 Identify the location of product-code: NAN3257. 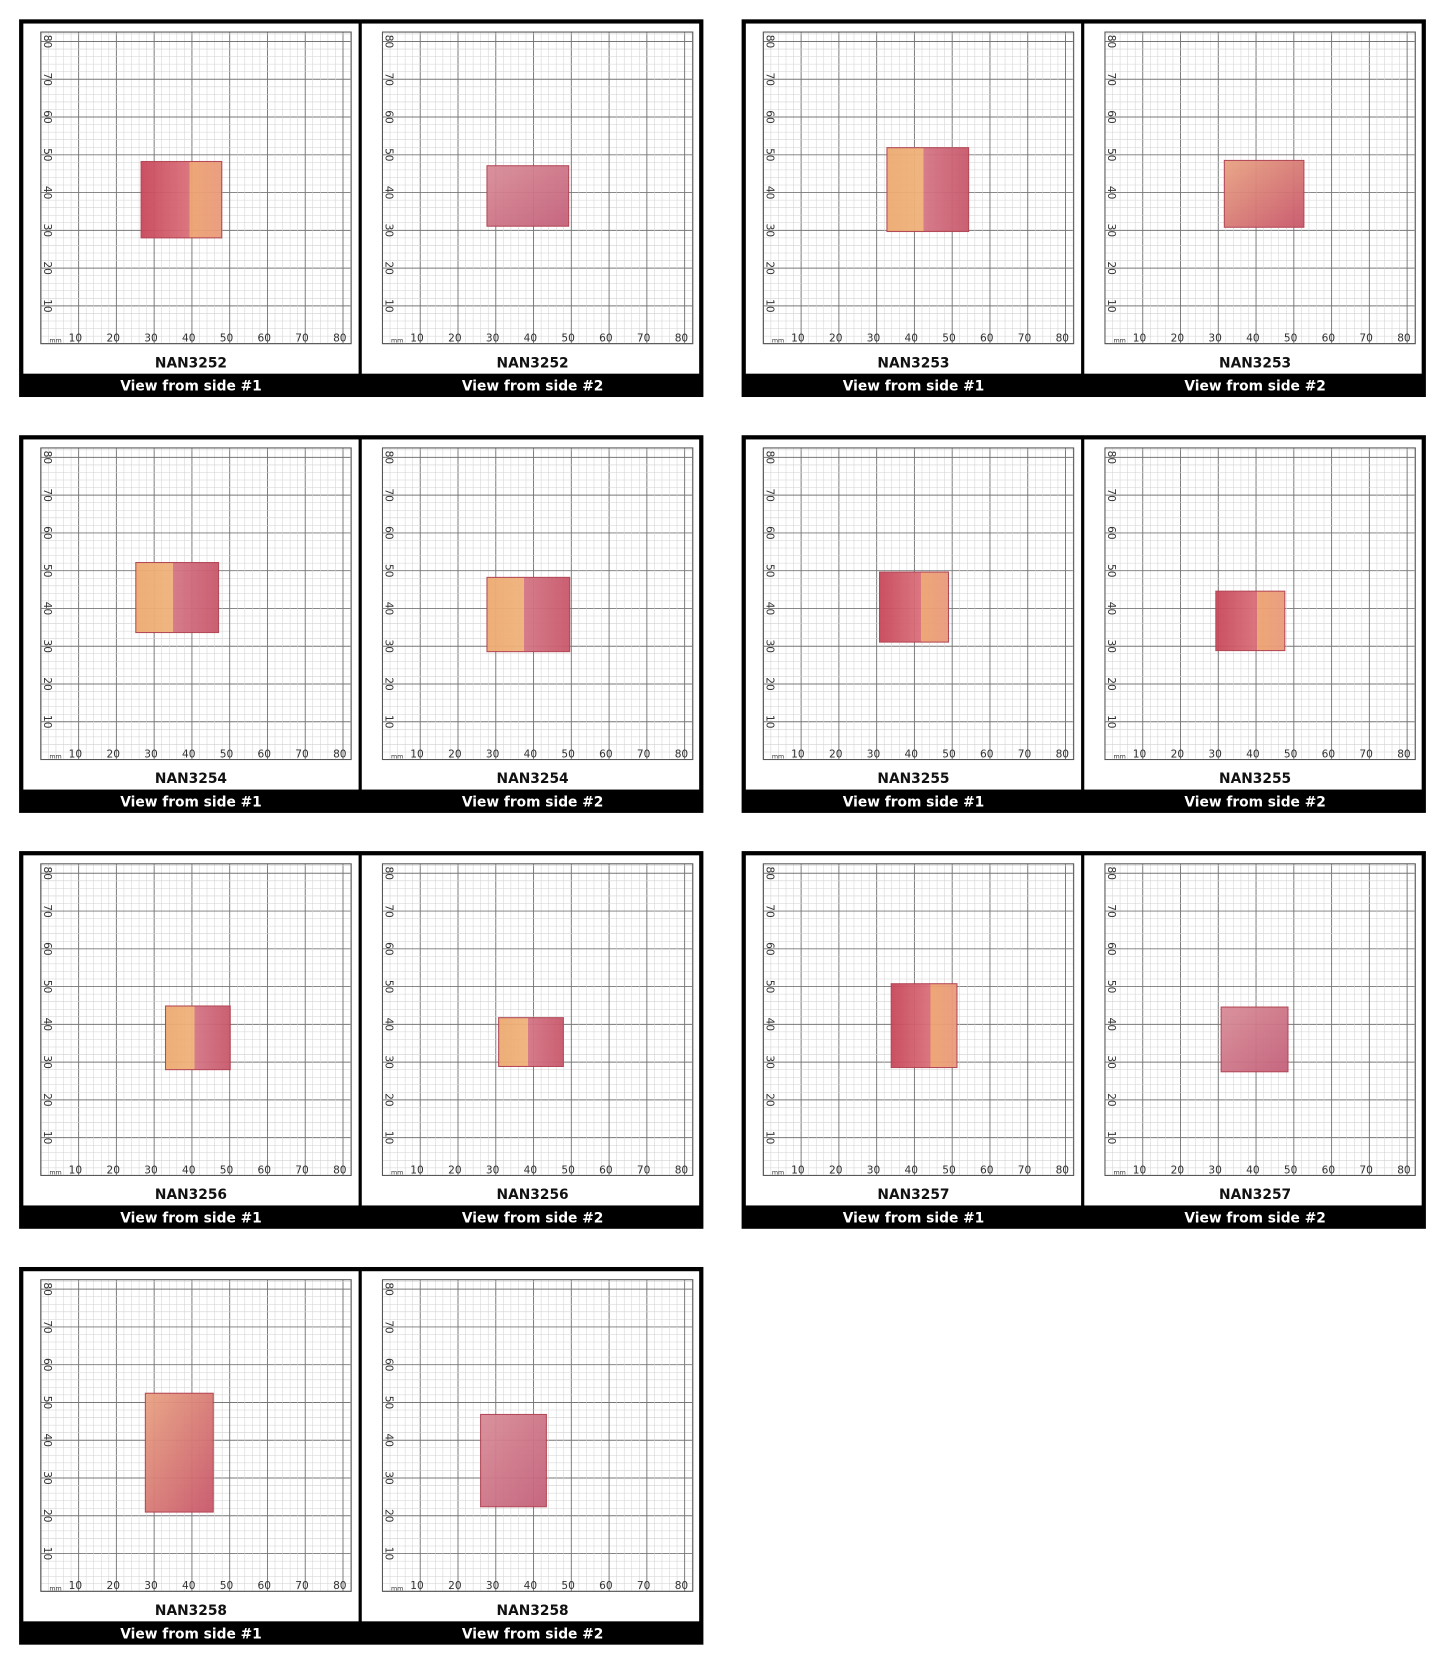
(1255, 1195).